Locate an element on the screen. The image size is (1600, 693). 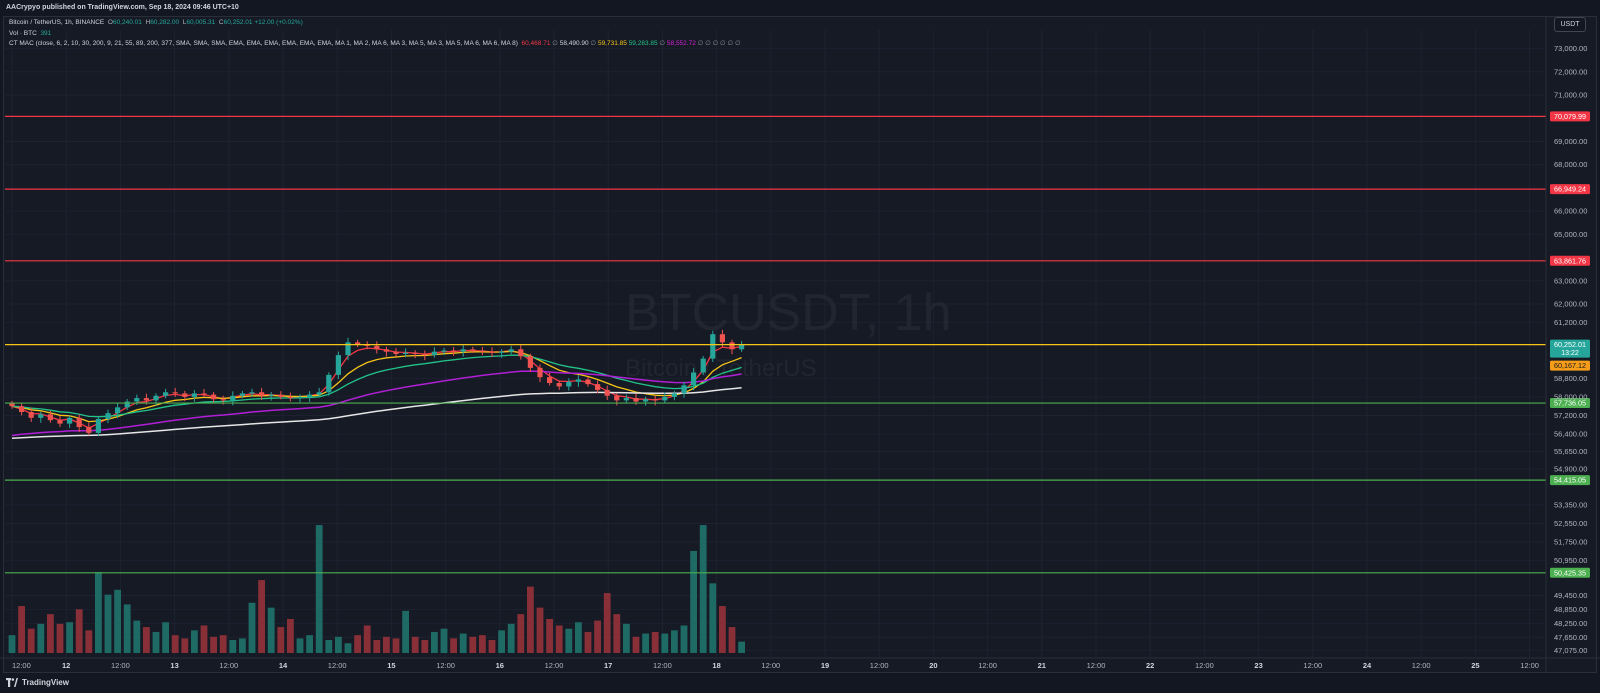
legend-empty-markers: ∅ ∅ ∅ ∅ ∅ ∅ is located at coordinates (719, 43).